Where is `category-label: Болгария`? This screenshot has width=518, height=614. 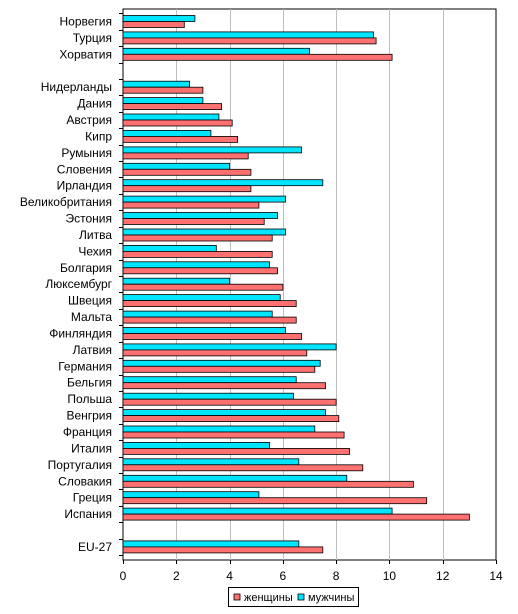 category-label: Болгария is located at coordinates (86, 268).